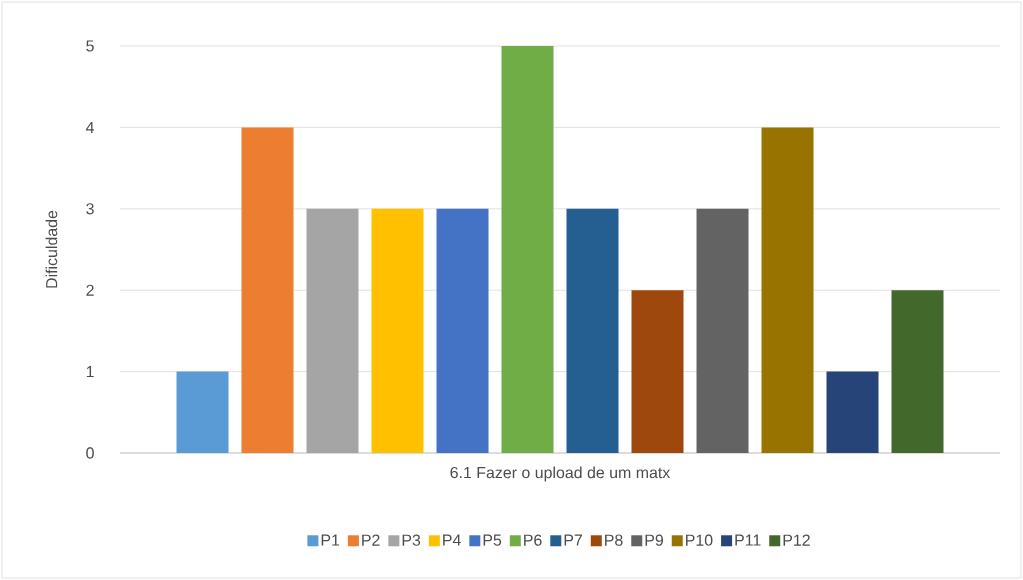 This screenshot has height=580, width=1023. What do you see at coordinates (90, 209) in the screenshot?
I see `y-tick-label: 3` at bounding box center [90, 209].